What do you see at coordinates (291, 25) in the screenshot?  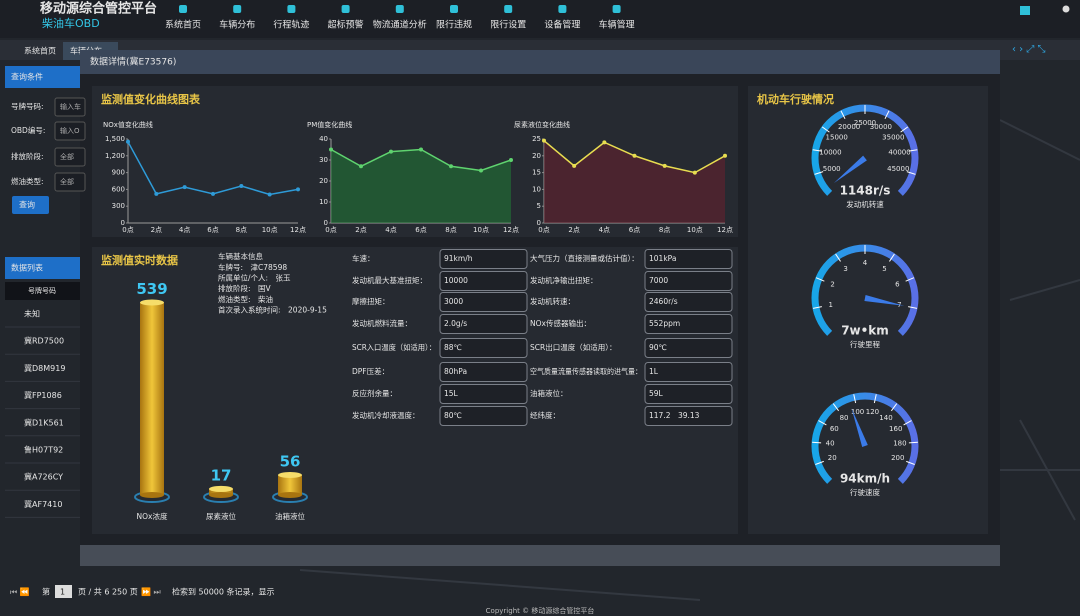 I see `nav-item: 行程轨迹` at bounding box center [291, 25].